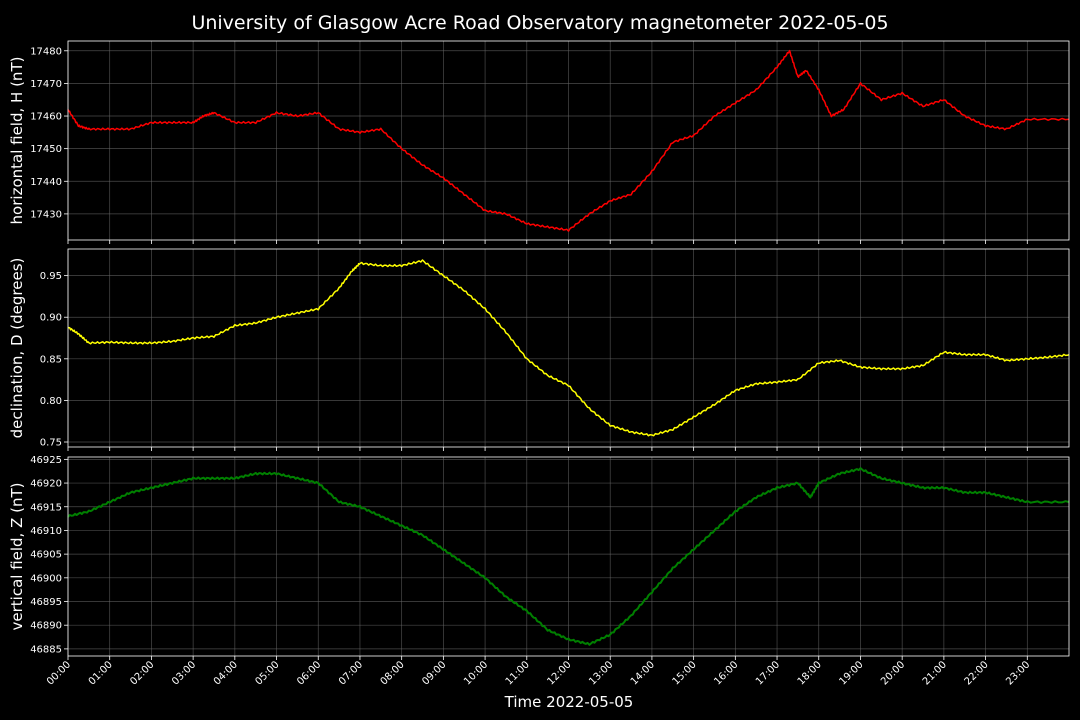  Describe the element at coordinates (51, 401) in the screenshot. I see `y-tick-label: 0.80` at that location.